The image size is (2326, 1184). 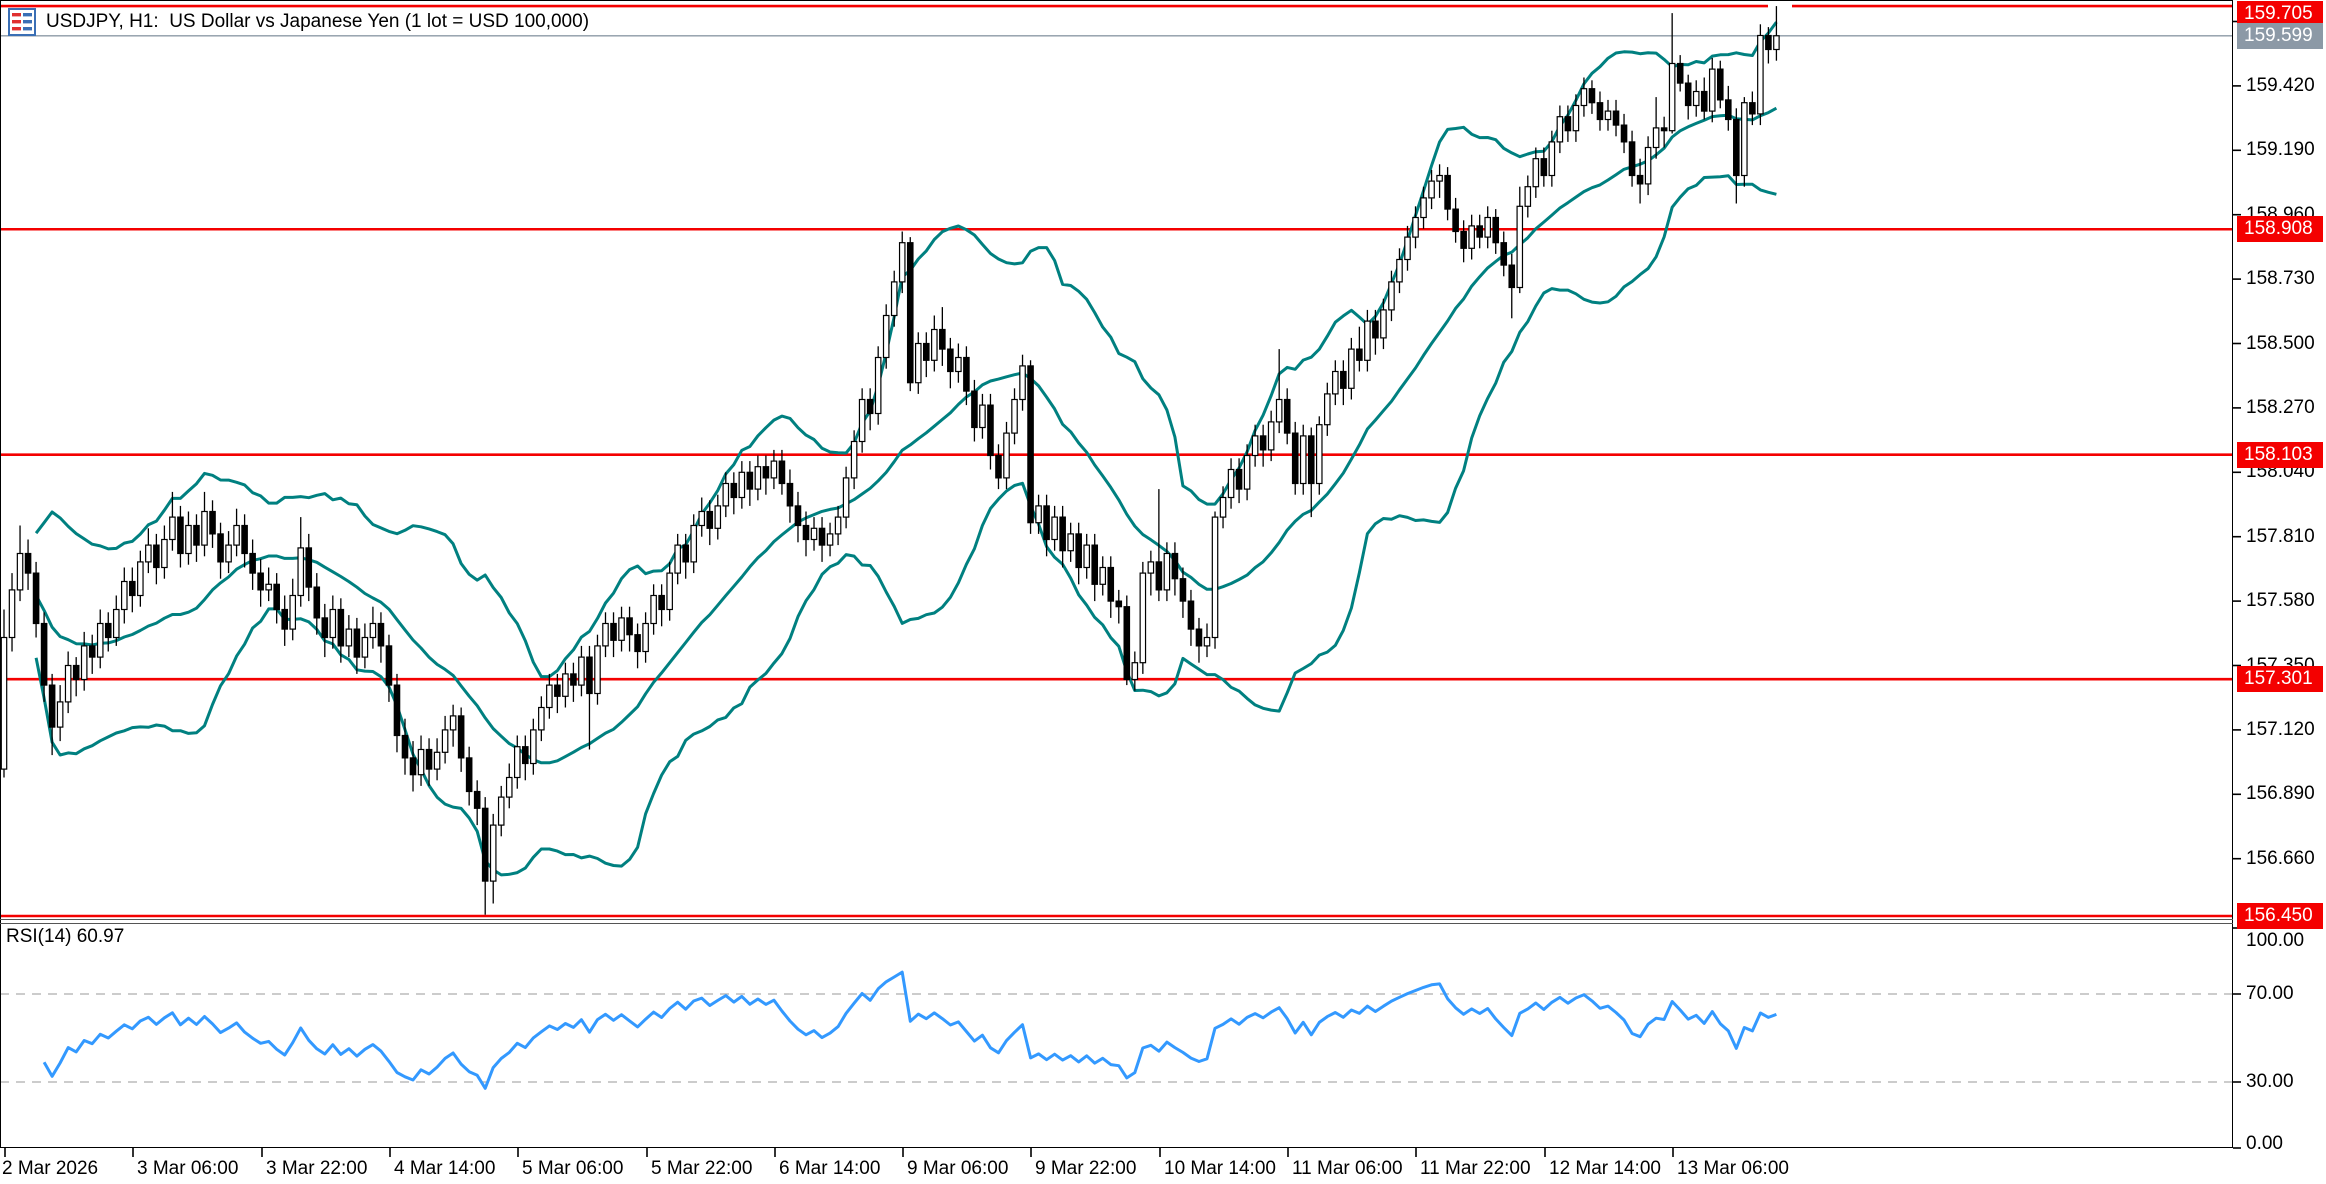 What do you see at coordinates (2275, 940) in the screenshot?
I see `rsi-axis-label: 100.00` at bounding box center [2275, 940].